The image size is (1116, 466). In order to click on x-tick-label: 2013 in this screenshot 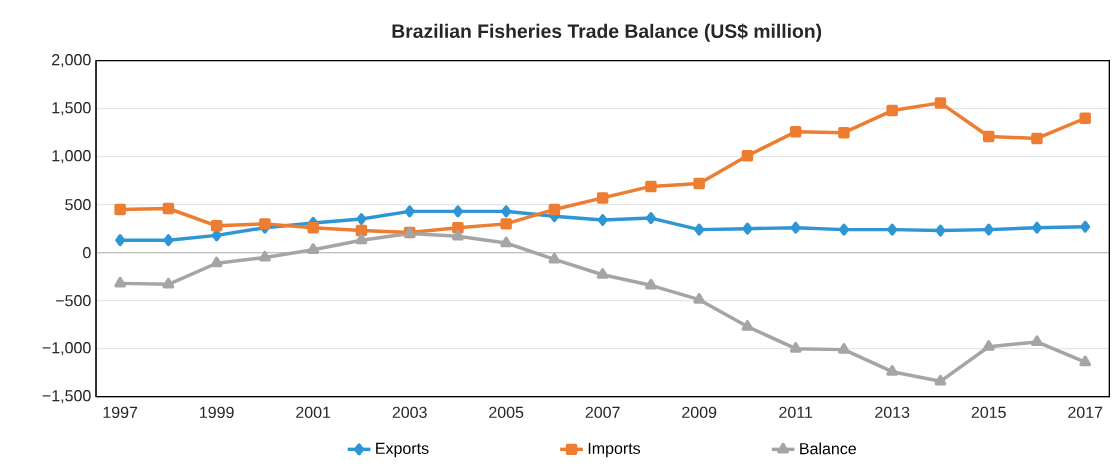, I will do `click(892, 412)`.